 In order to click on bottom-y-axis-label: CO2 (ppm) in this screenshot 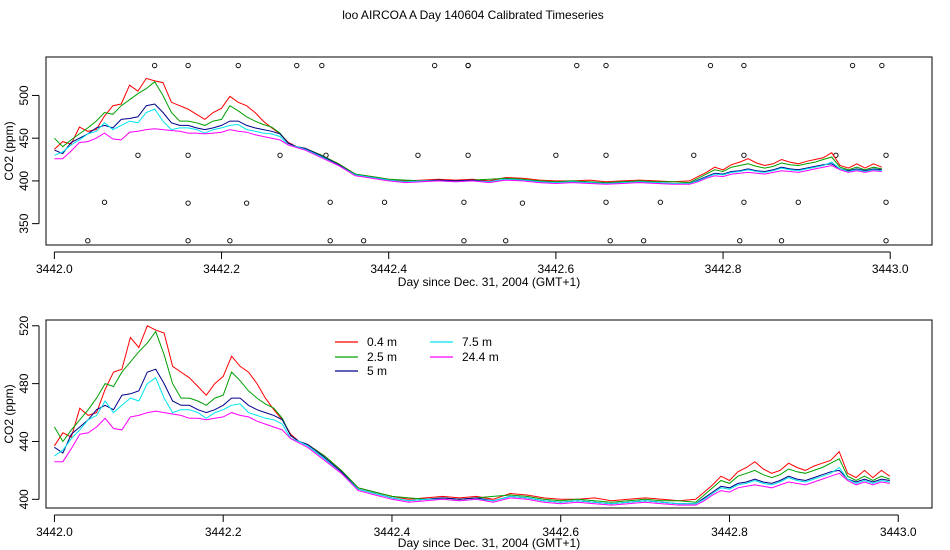, I will do `click(9, 413)`.